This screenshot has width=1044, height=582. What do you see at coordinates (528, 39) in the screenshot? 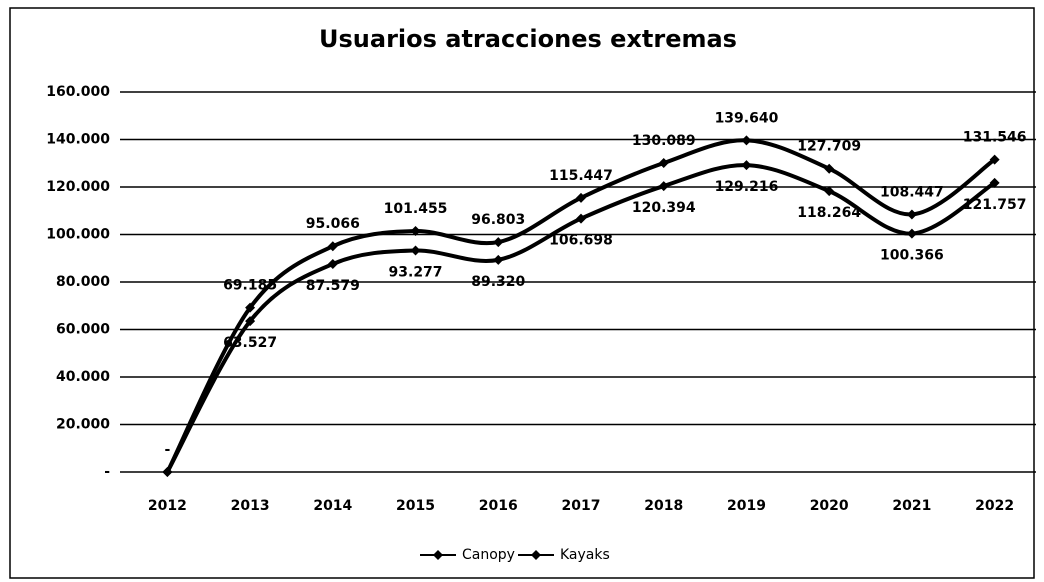
I see `chart-title: Usuarios atracciones extremas` at bounding box center [528, 39].